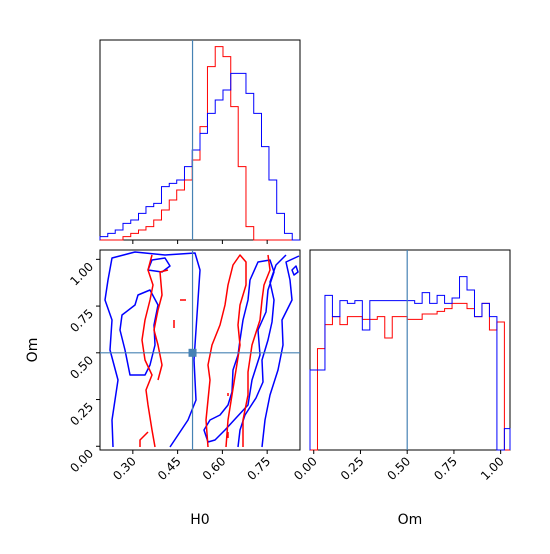  Describe the element at coordinates (295, 270) in the screenshot. I see `contour-blue-top-dot` at that location.